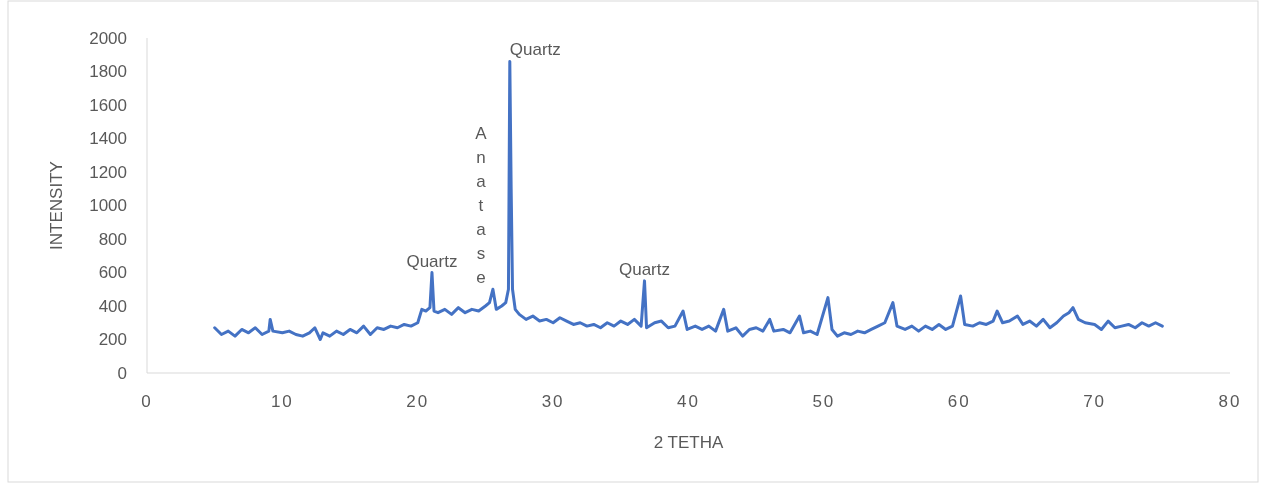  Describe the element at coordinates (688, 401) in the screenshot. I see `x-tick-label: 40` at that location.